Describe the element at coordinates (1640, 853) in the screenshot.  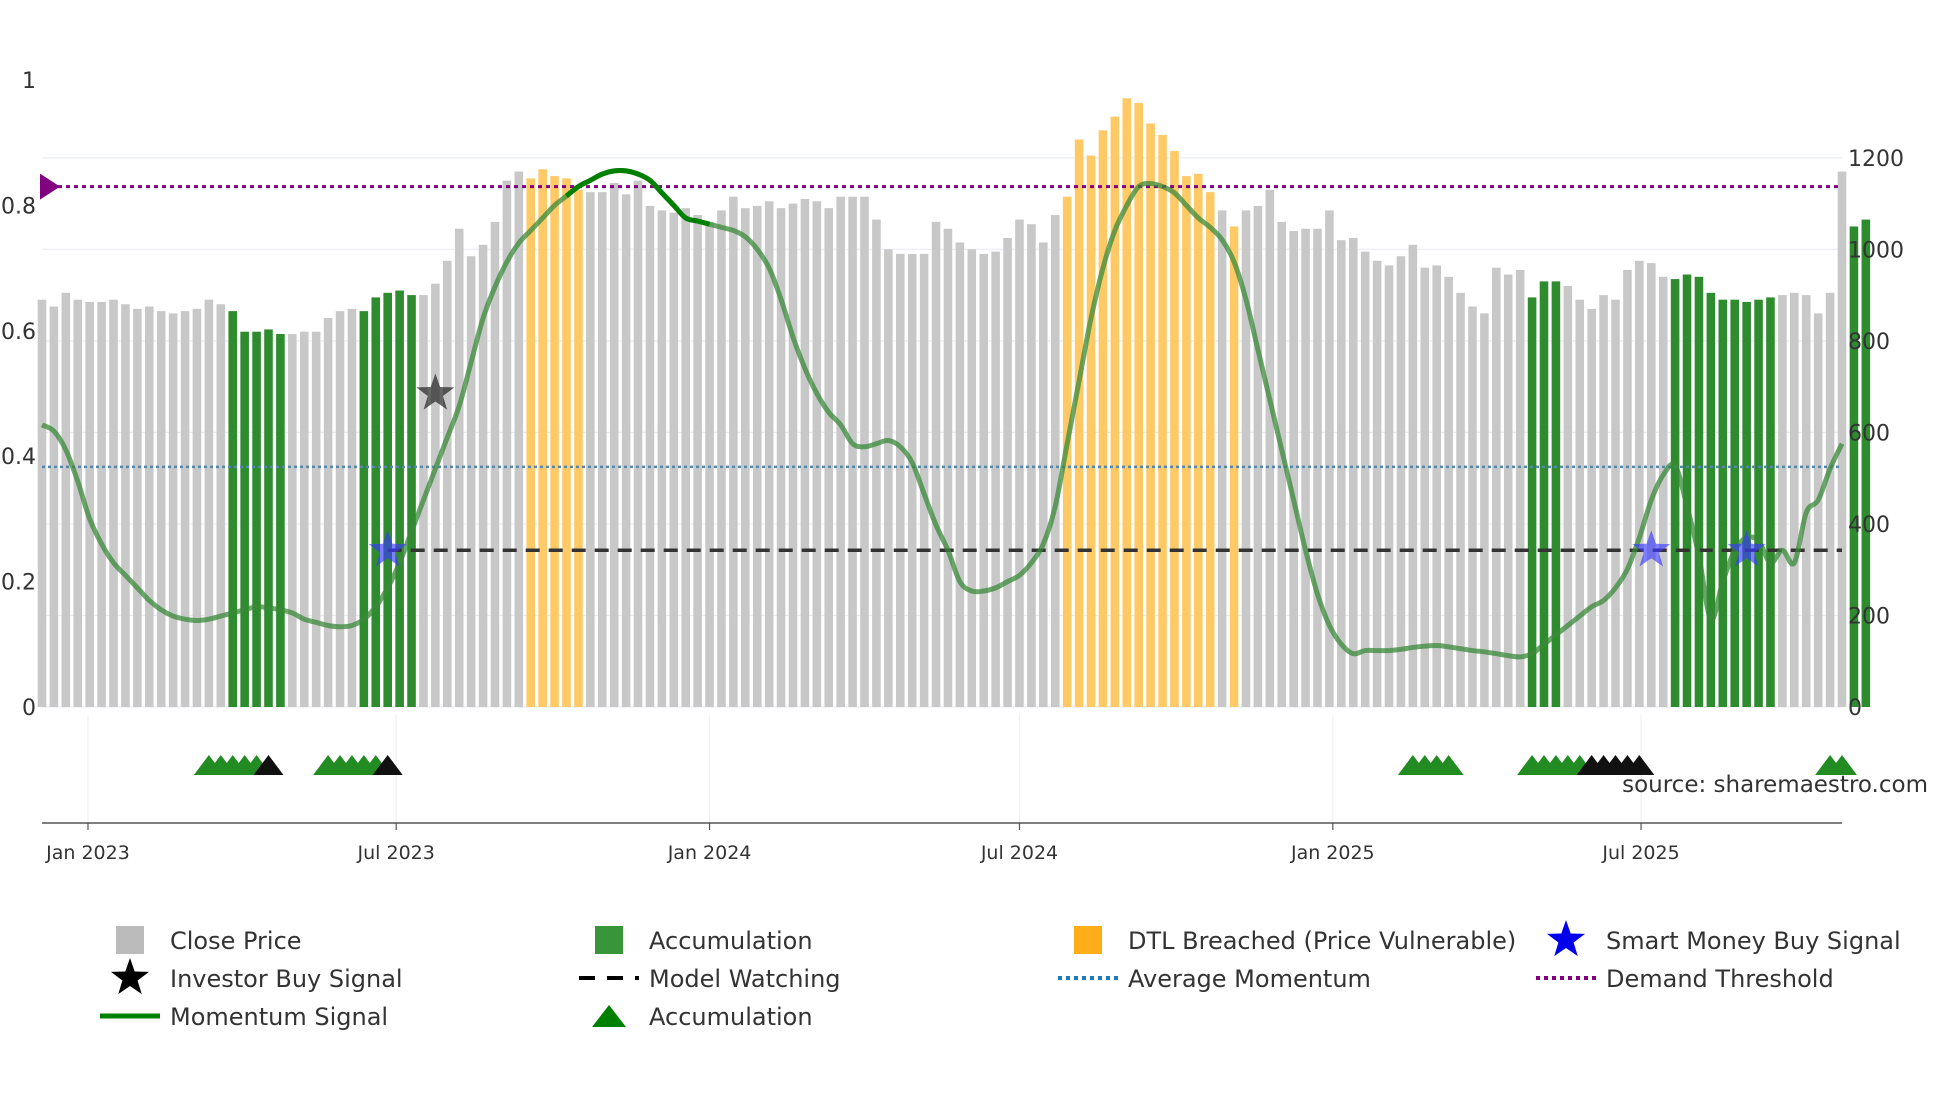
I see `x-axis-tick-label: Jul 2025` at that location.